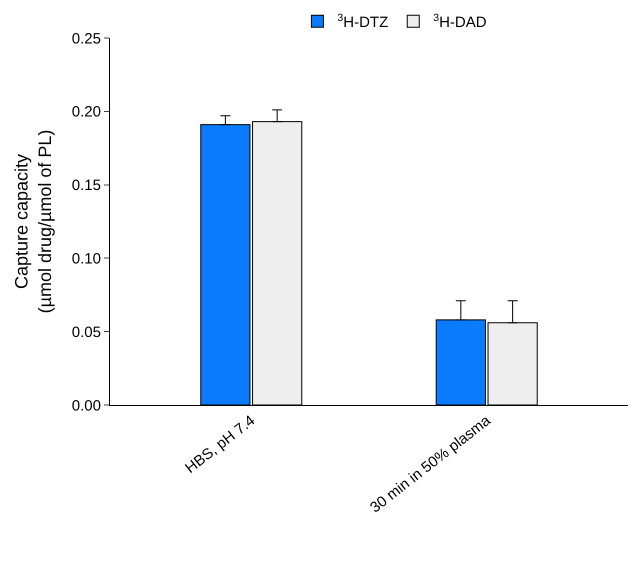  Describe the element at coordinates (86, 39) in the screenshot. I see `y-tick-label: 0.25` at that location.